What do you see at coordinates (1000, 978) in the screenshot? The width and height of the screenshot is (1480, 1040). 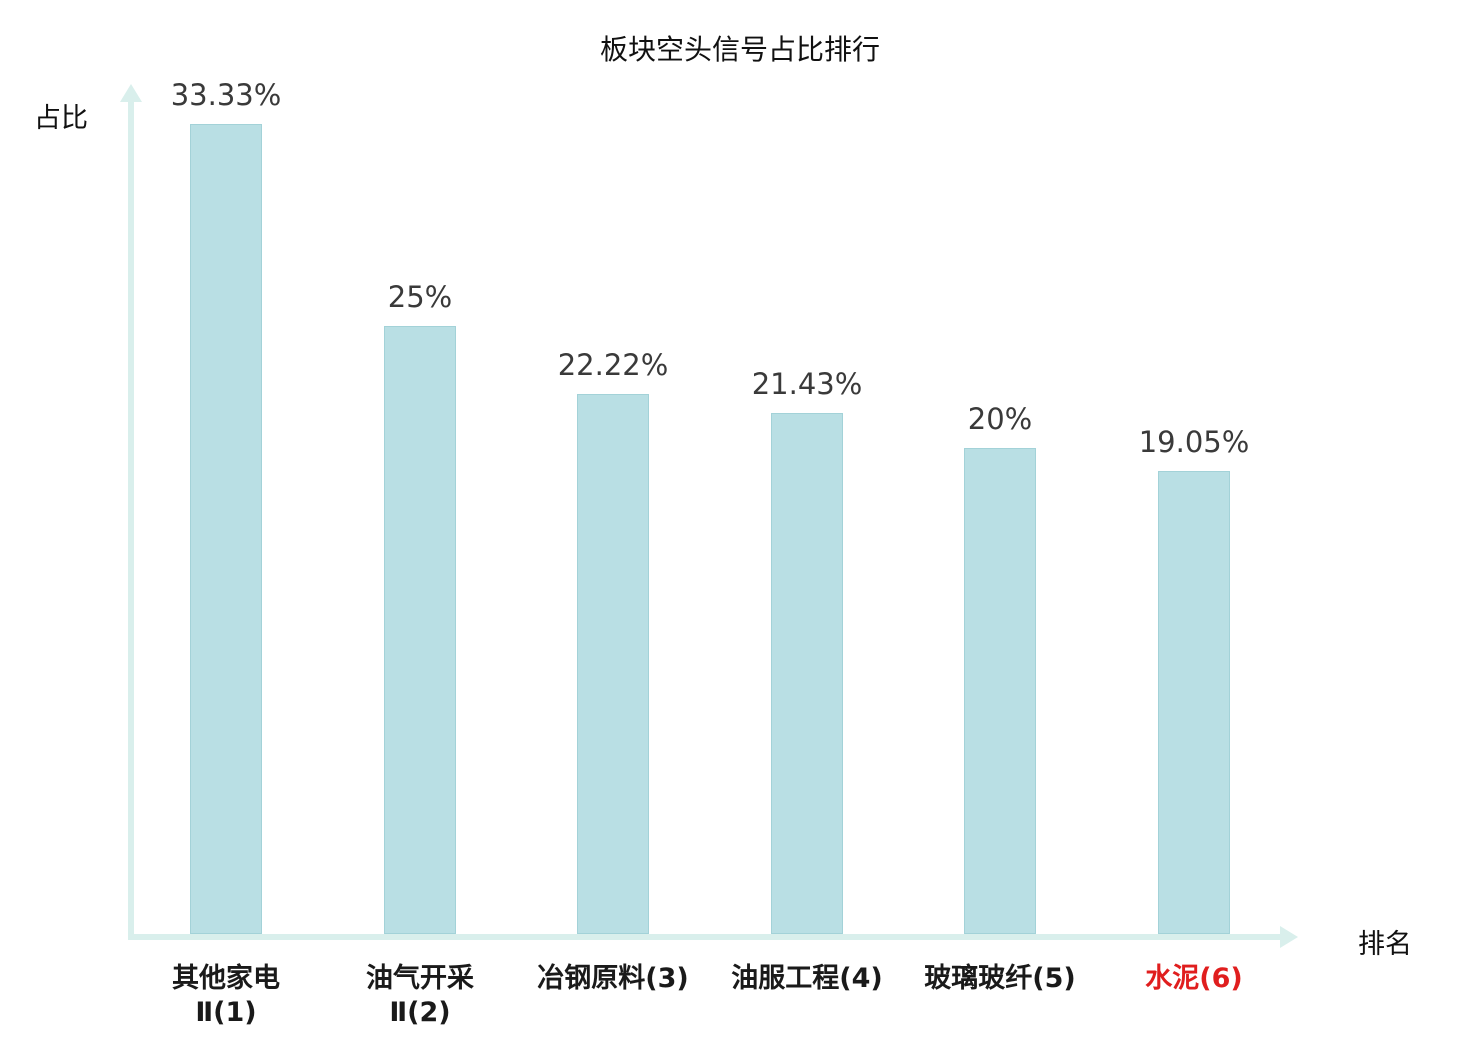 I see `category-label: 玻璃玻纤(5)` at bounding box center [1000, 978].